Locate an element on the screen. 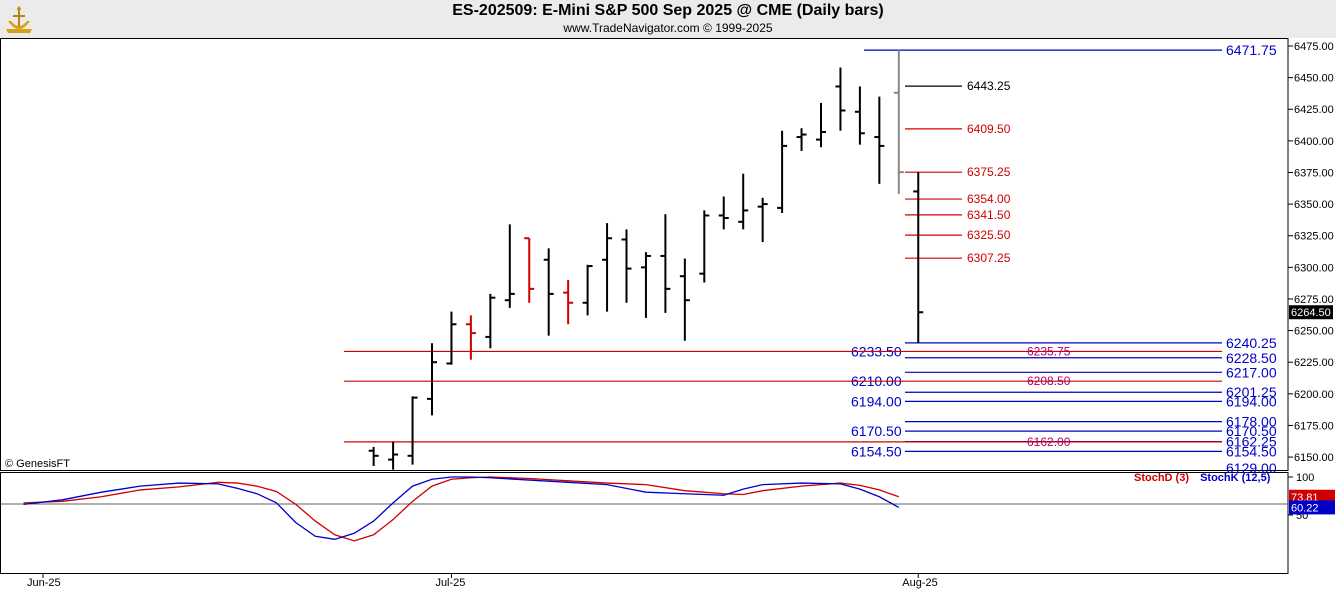 This screenshot has width=1336, height=591. projection-level-label: 6325.50 is located at coordinates (989, 235).